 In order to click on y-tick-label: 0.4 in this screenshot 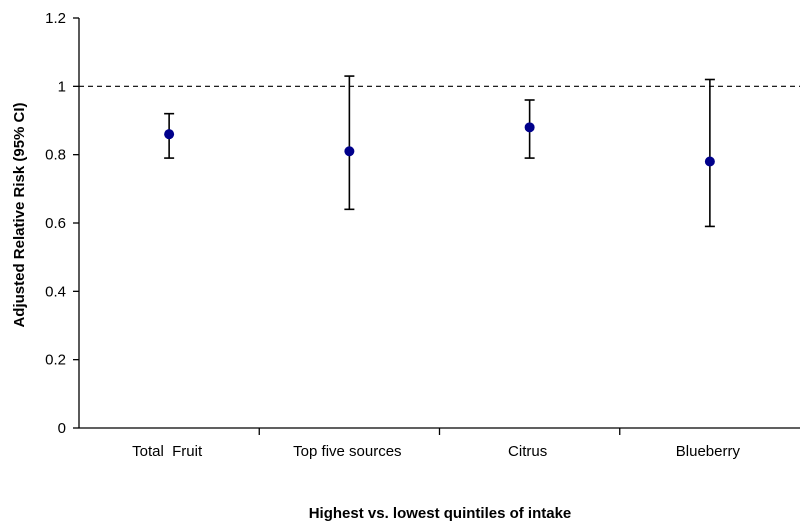, I will do `click(55, 291)`.